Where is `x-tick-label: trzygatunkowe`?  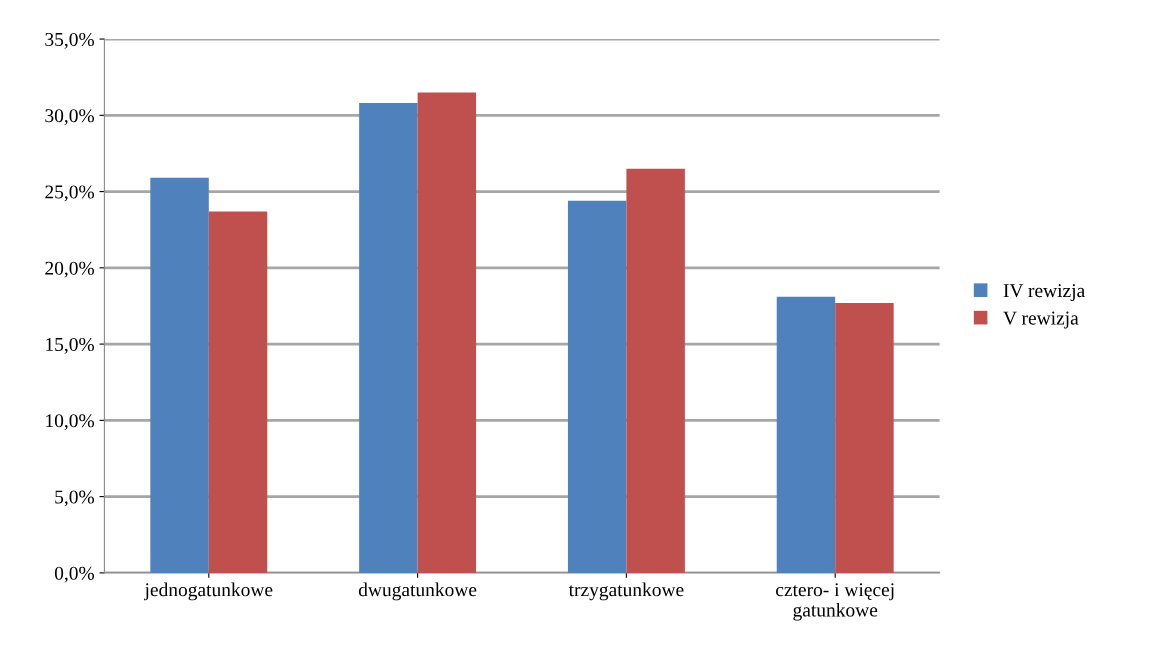 x-tick-label: trzygatunkowe is located at coordinates (626, 591).